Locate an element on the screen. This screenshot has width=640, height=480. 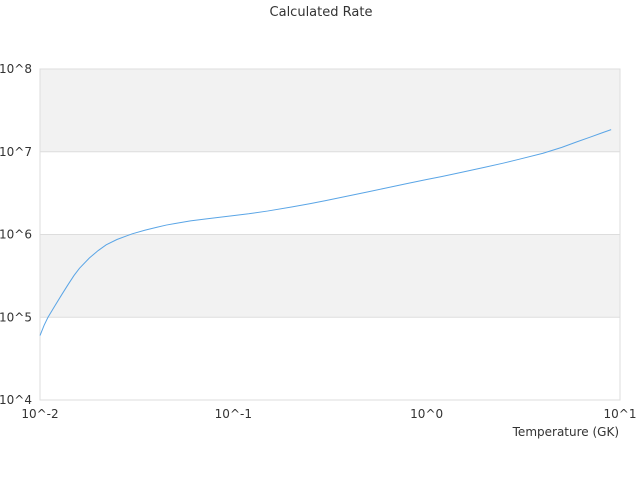
x-tick-label: 10^0 is located at coordinates (426, 414).